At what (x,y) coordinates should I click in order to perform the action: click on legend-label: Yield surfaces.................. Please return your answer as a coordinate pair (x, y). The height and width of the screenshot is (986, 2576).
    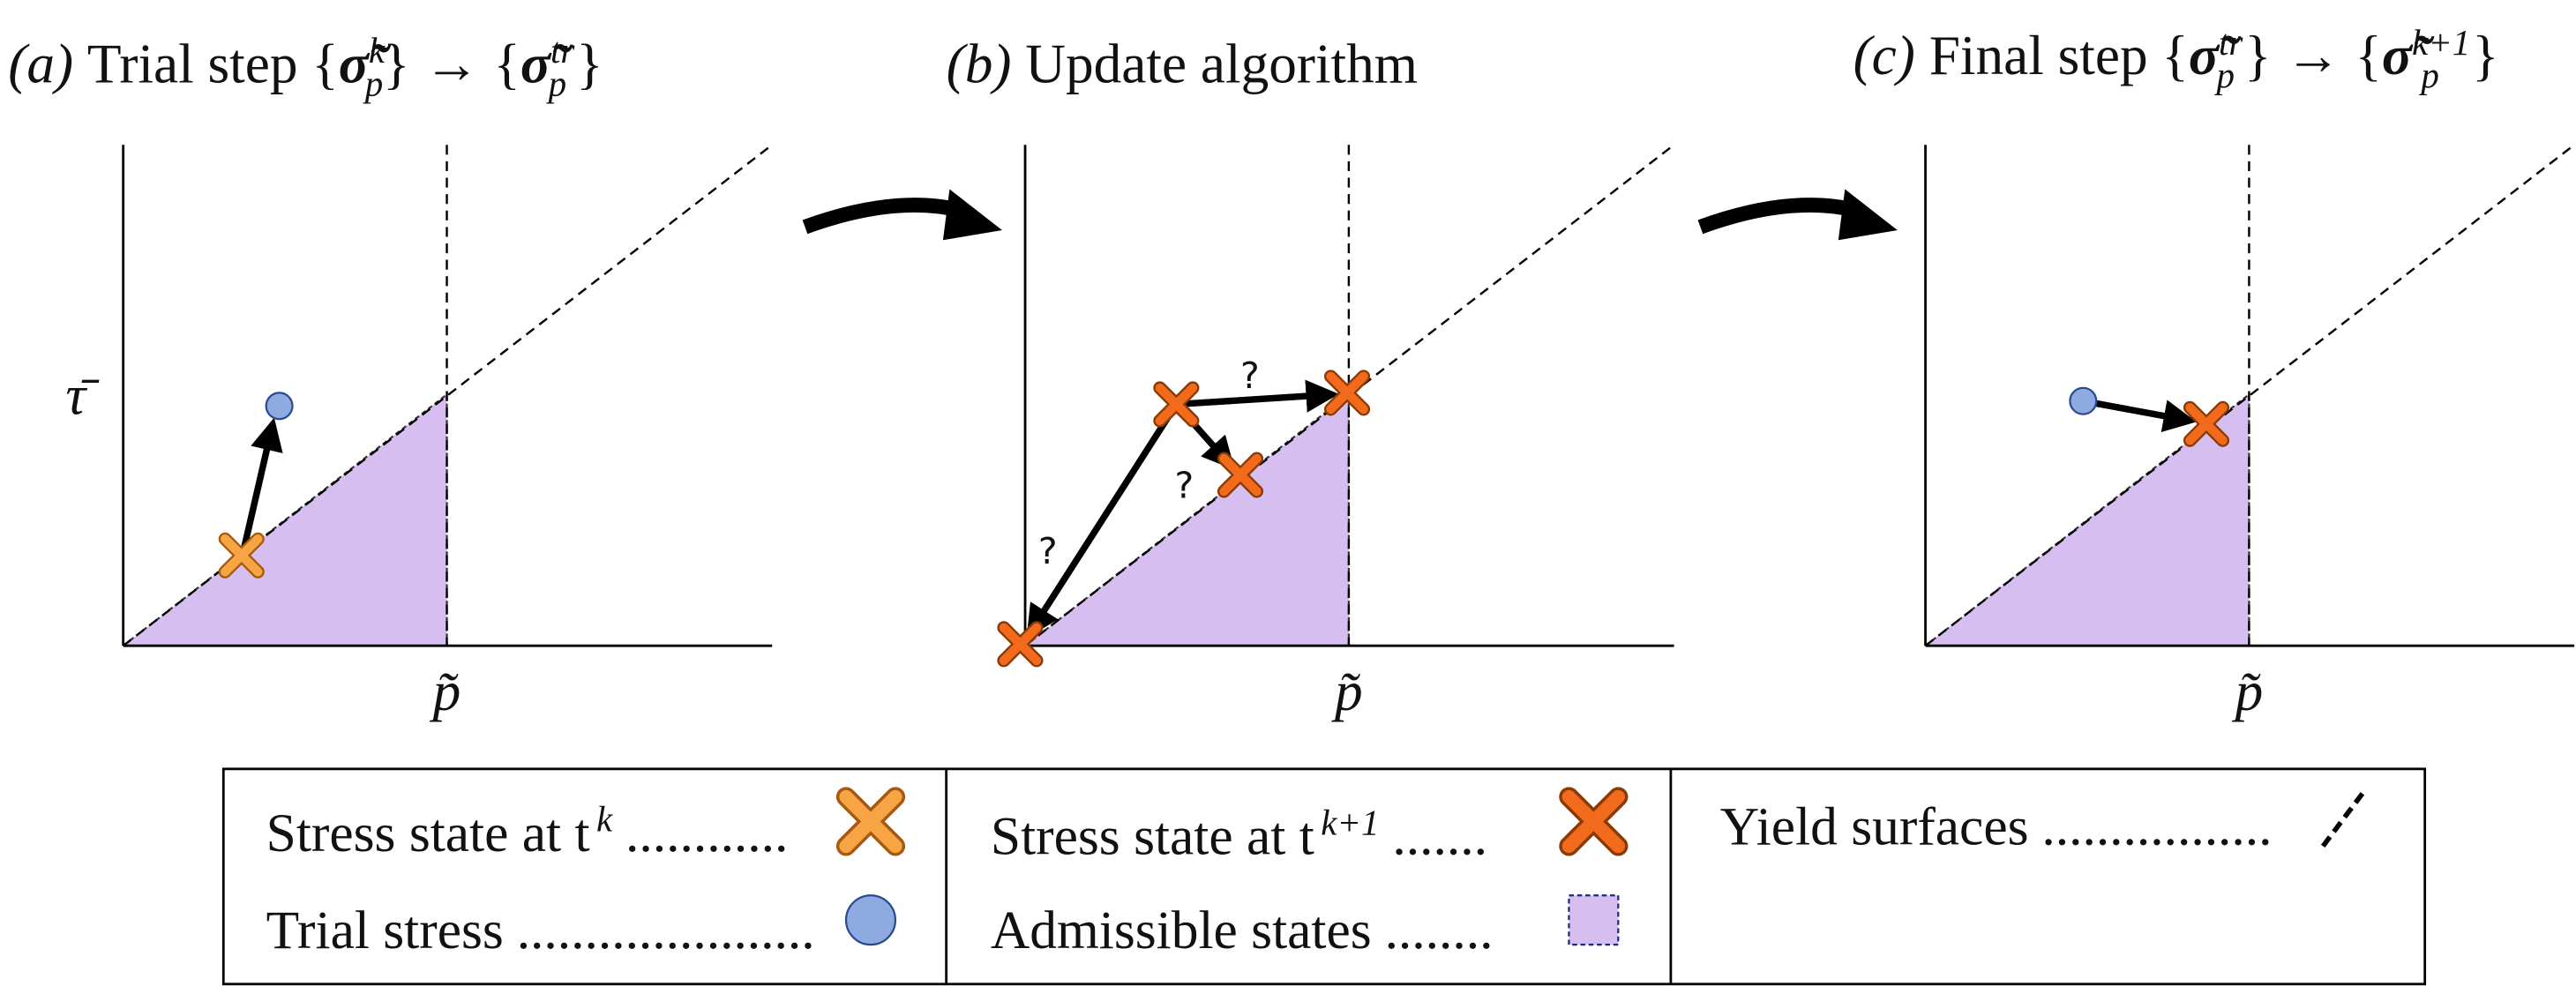
    Looking at the image, I should click on (1996, 827).